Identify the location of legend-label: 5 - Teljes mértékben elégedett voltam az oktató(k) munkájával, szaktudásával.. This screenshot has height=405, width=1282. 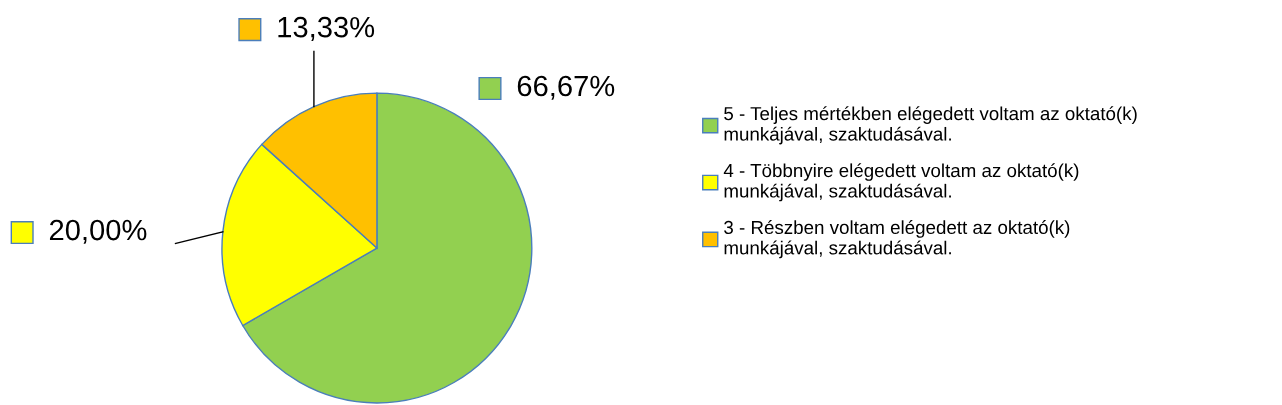
(930, 125).